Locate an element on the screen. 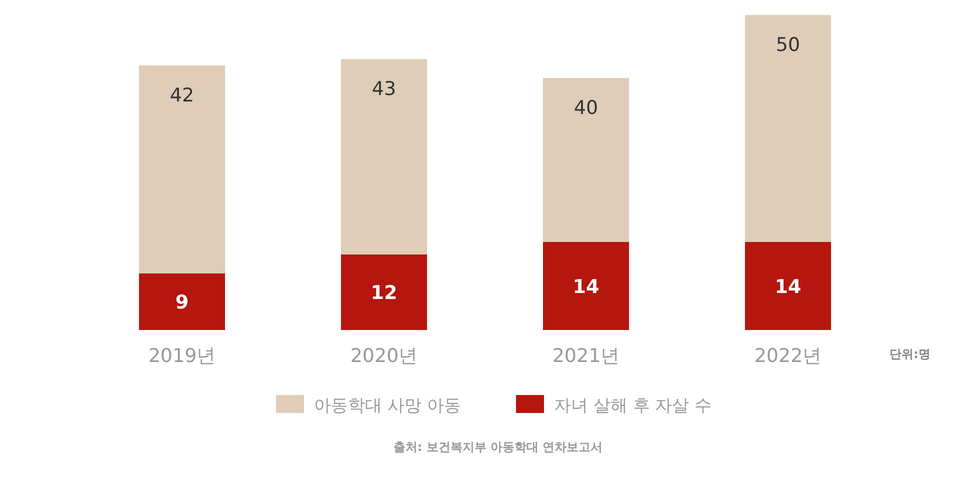 The height and width of the screenshot is (482, 970). x-tick-label: 2022년 is located at coordinates (788, 356).